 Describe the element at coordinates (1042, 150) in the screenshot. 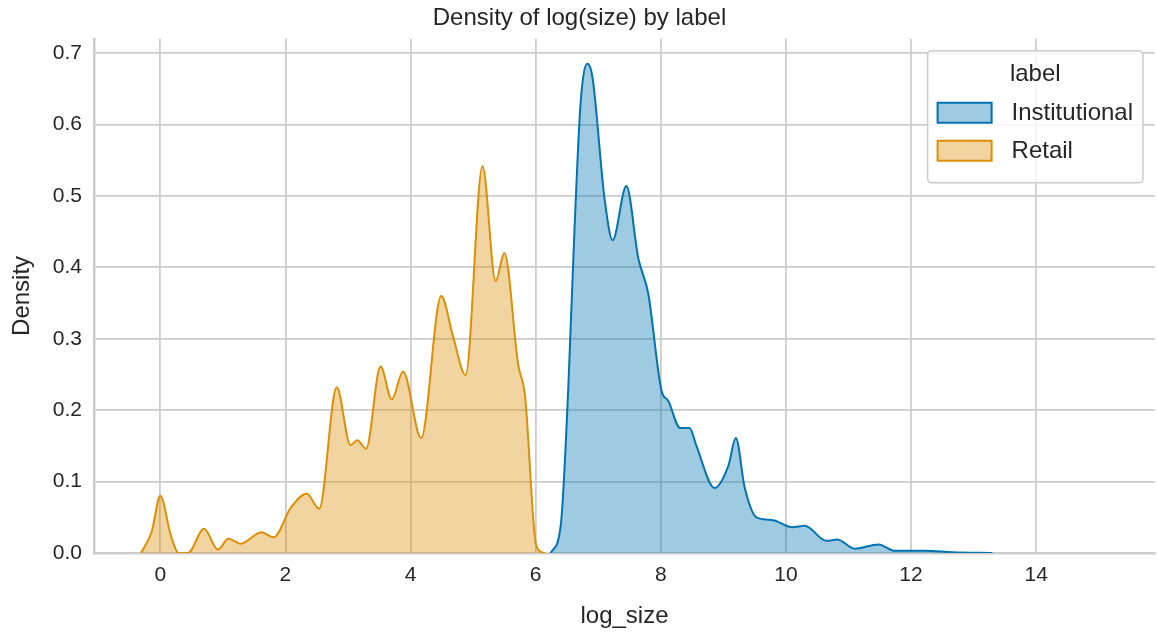

I see `legend-label: Retail` at that location.